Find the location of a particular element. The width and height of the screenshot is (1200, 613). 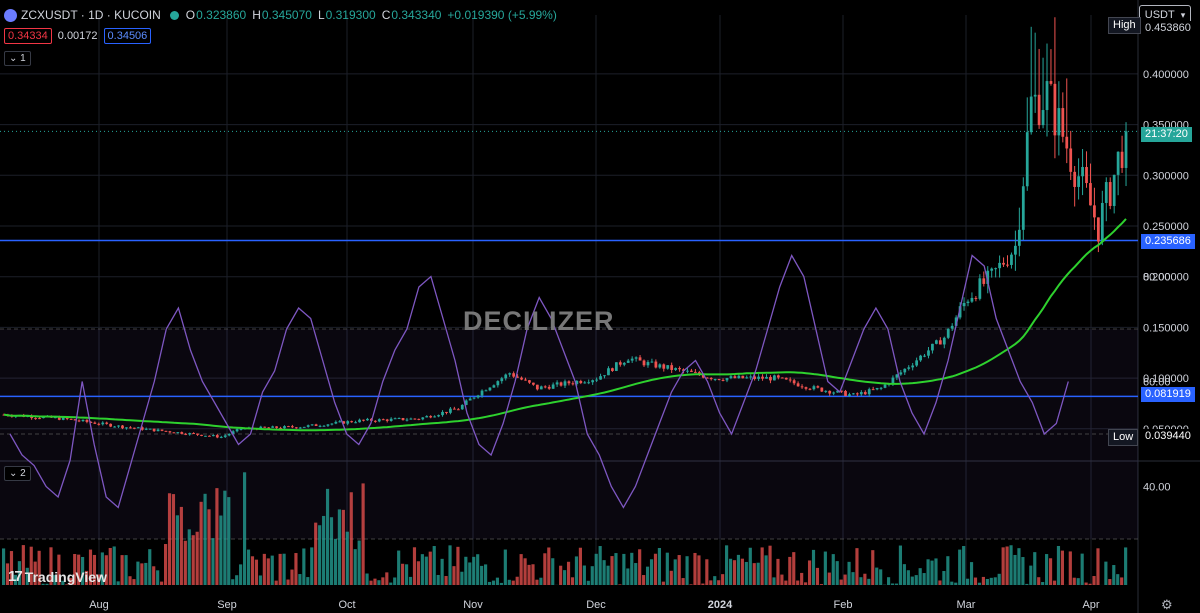

price-tick-label: 0.150000 is located at coordinates (1166, 328).